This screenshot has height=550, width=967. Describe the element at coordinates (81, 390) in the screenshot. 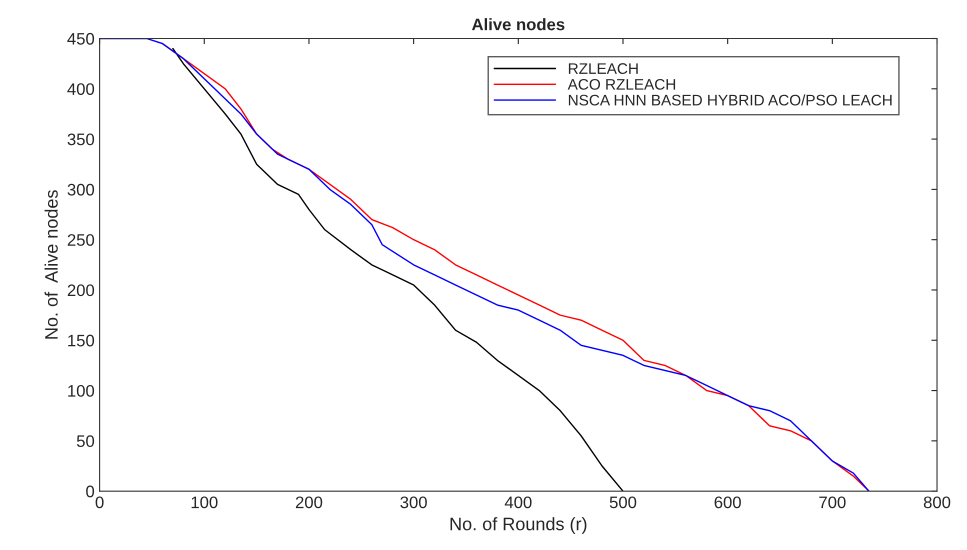

I see `y-tick-label: 100` at that location.